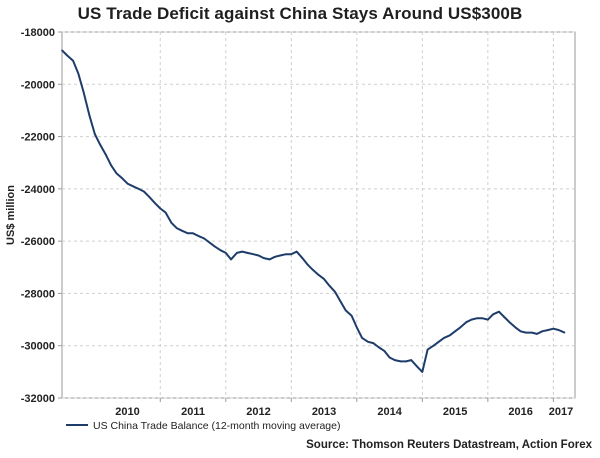 Image resolution: width=600 pixels, height=458 pixels. I want to click on x-tick-label: 2015, so click(455, 412).